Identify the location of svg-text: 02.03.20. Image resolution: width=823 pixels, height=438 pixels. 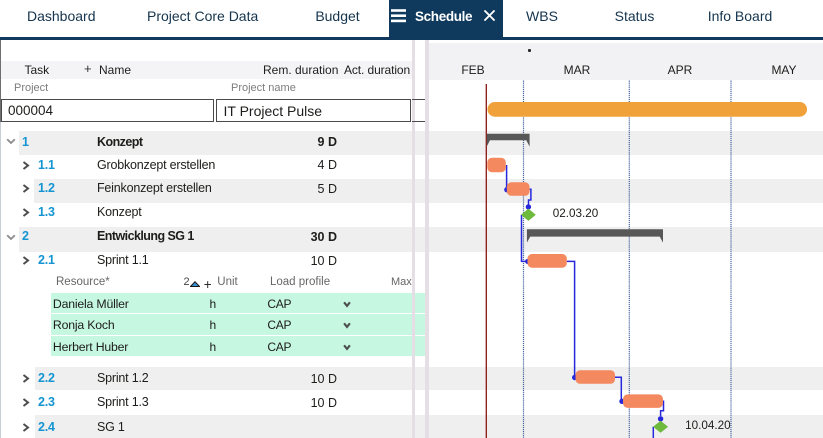
(576, 213).